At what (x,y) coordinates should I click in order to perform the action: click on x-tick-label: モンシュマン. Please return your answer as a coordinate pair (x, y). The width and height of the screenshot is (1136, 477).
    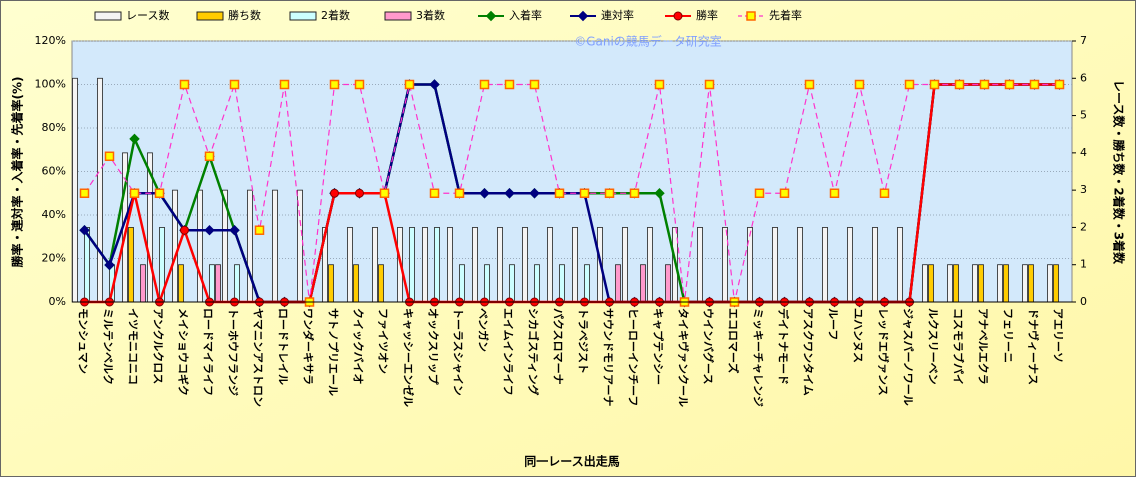
    Looking at the image, I should click on (83, 341).